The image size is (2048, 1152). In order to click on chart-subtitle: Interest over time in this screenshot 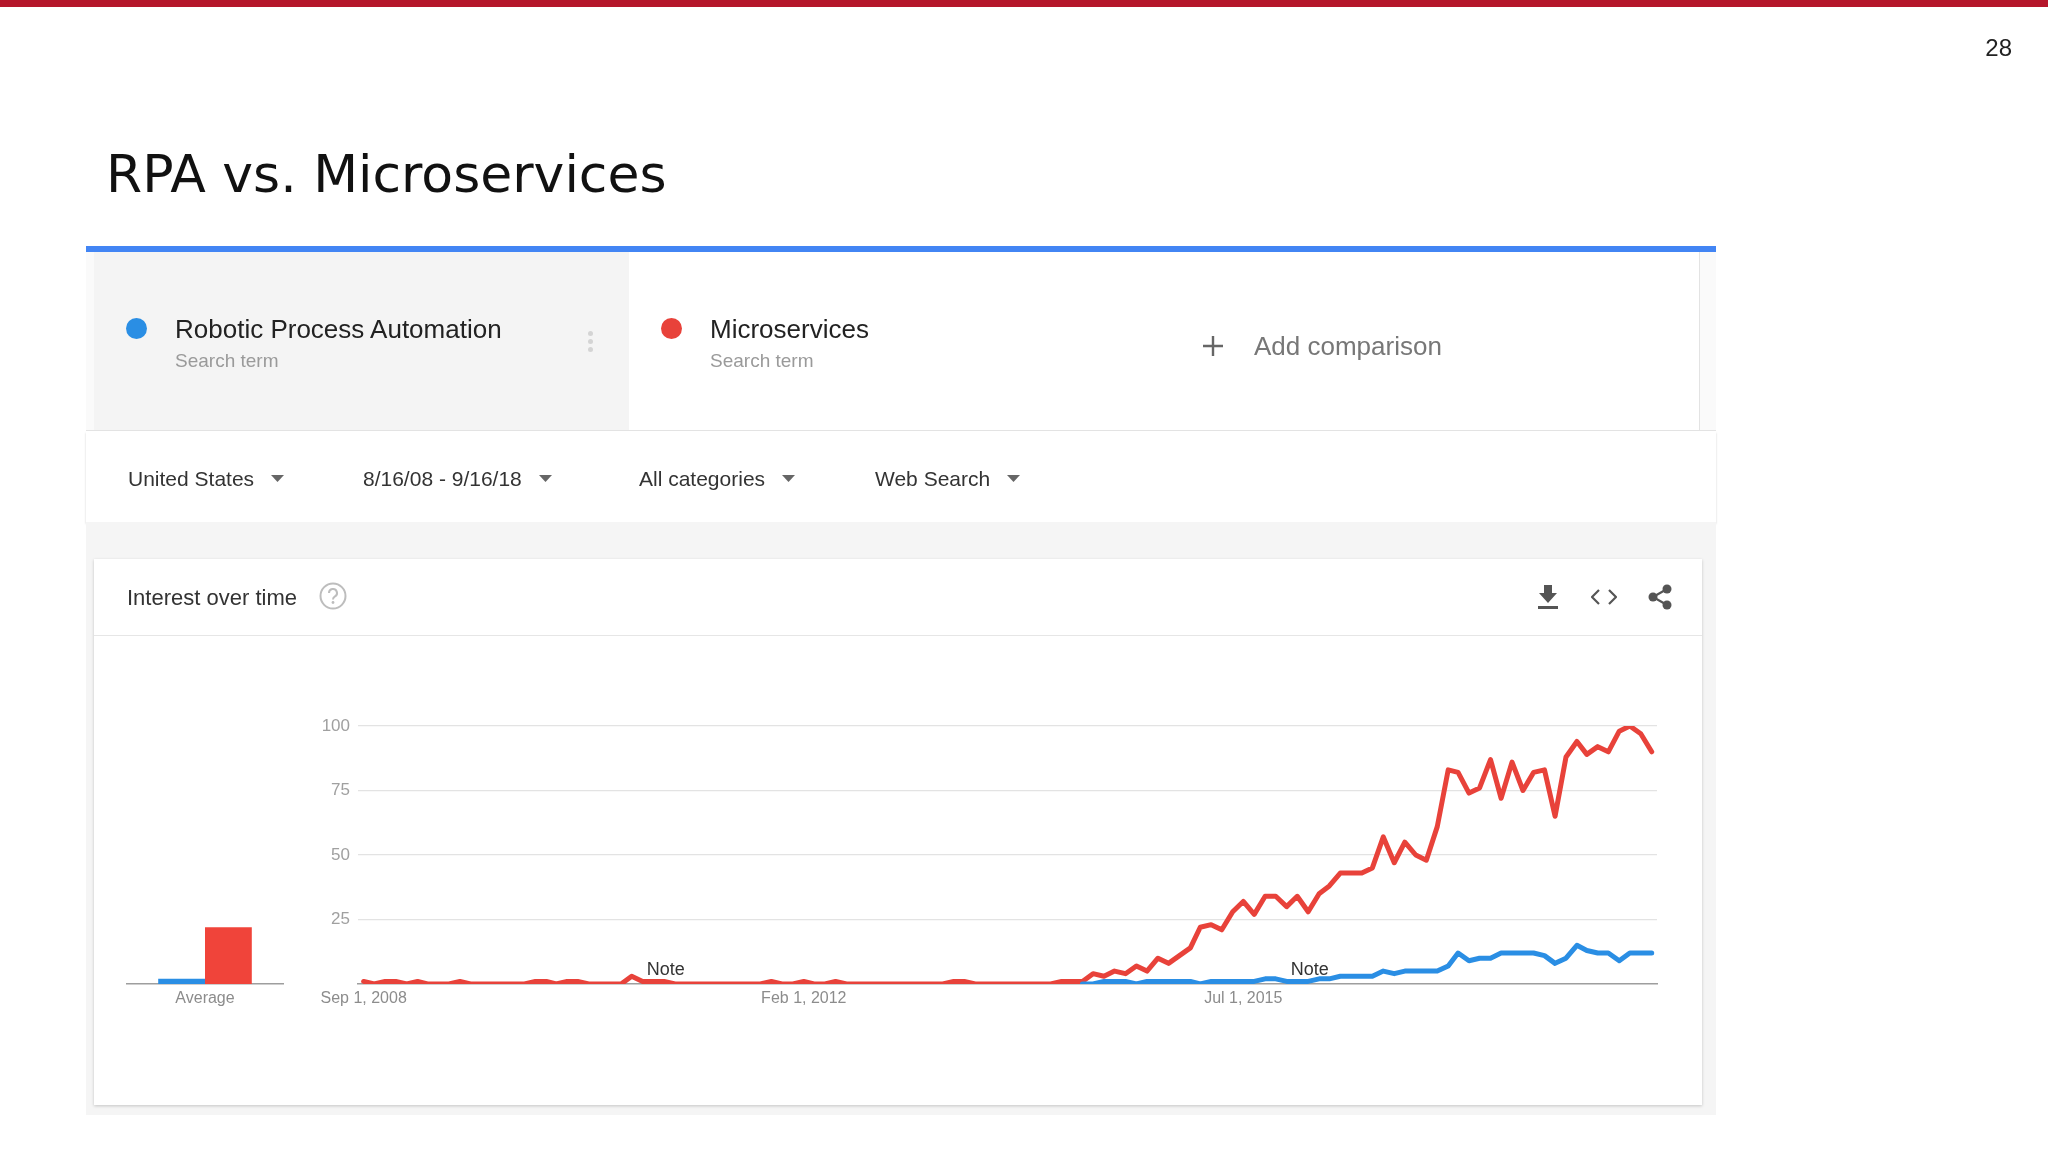, I will do `click(212, 597)`.